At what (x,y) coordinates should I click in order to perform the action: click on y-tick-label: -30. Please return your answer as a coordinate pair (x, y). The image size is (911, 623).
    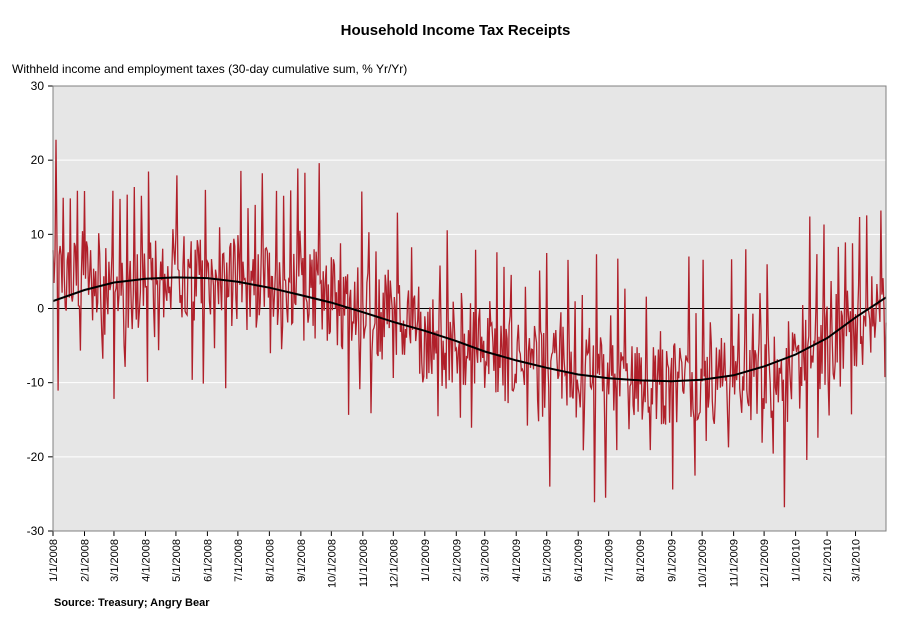
    Looking at the image, I should click on (36, 531).